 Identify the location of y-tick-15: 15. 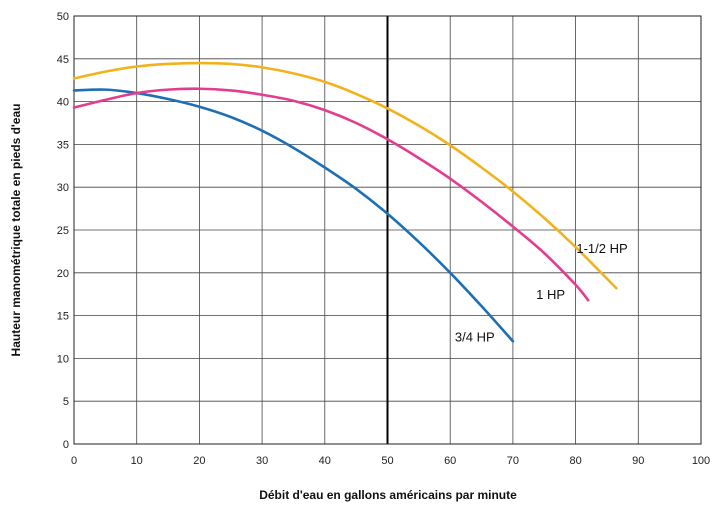
(63, 317).